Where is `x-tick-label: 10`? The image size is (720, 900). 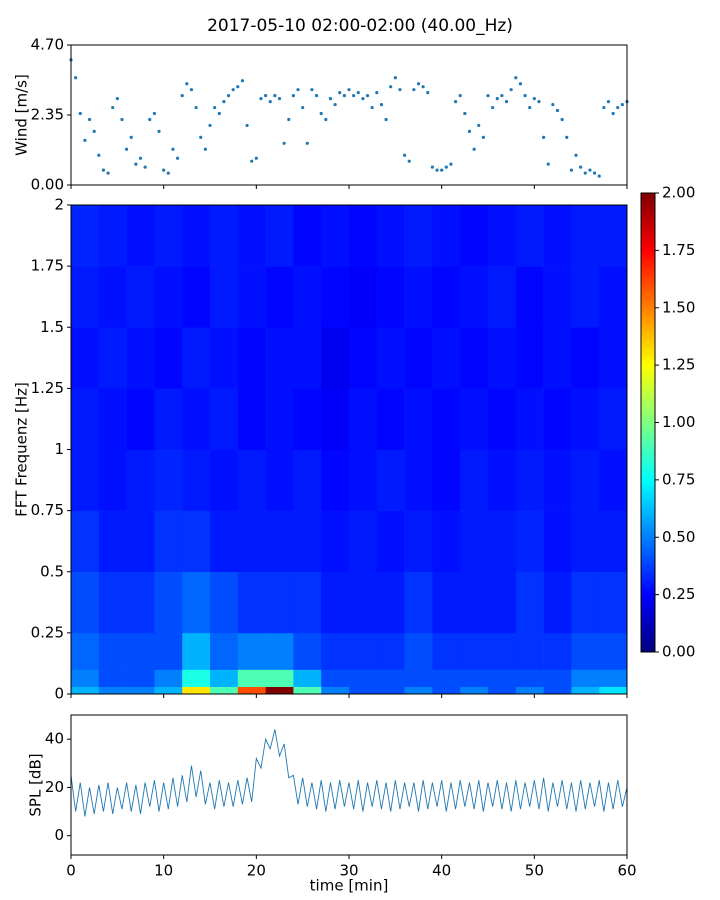
x-tick-label: 10 is located at coordinates (163, 871).